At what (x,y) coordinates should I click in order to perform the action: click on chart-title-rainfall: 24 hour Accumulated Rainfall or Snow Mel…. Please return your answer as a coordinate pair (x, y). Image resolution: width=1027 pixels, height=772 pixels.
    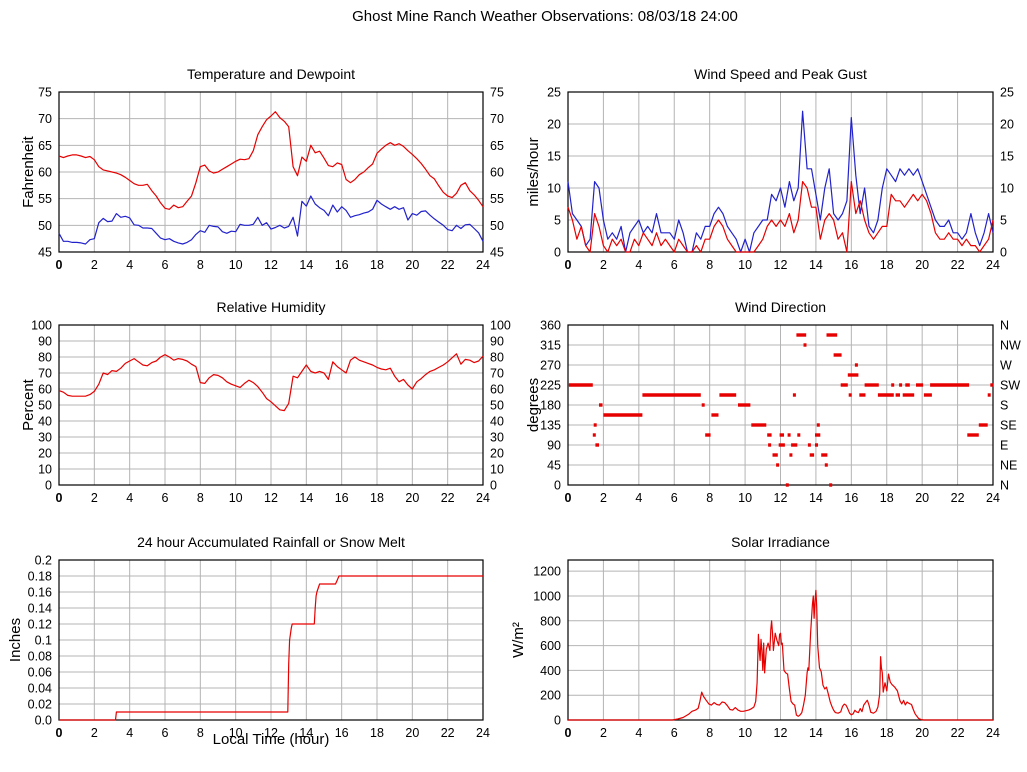
    Looking at the image, I should click on (271, 542).